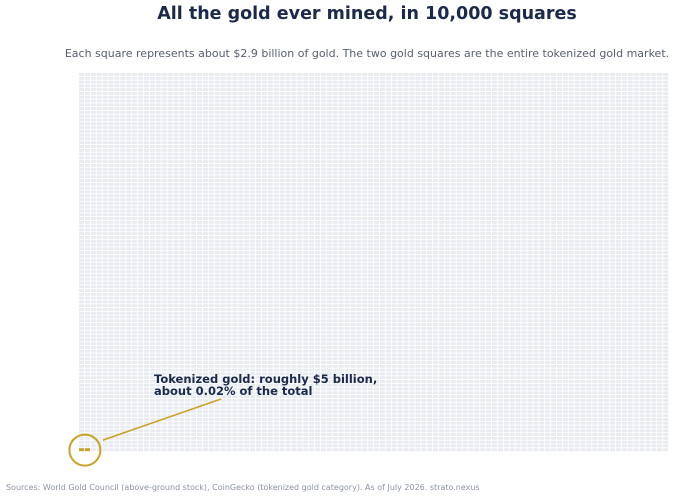  I want to click on annotation-text-line2: about 0.02% of the total, so click(233, 391).